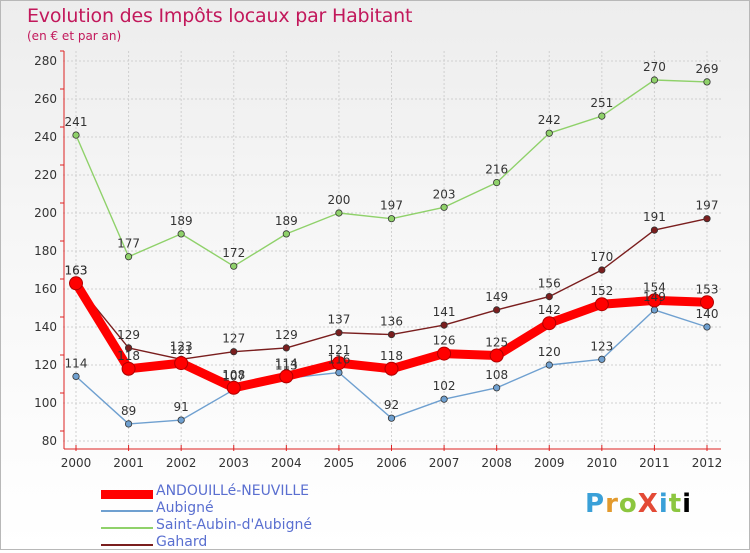 This screenshot has width=750, height=553. I want to click on chart-subtitle: (en € et par an), so click(74, 36).